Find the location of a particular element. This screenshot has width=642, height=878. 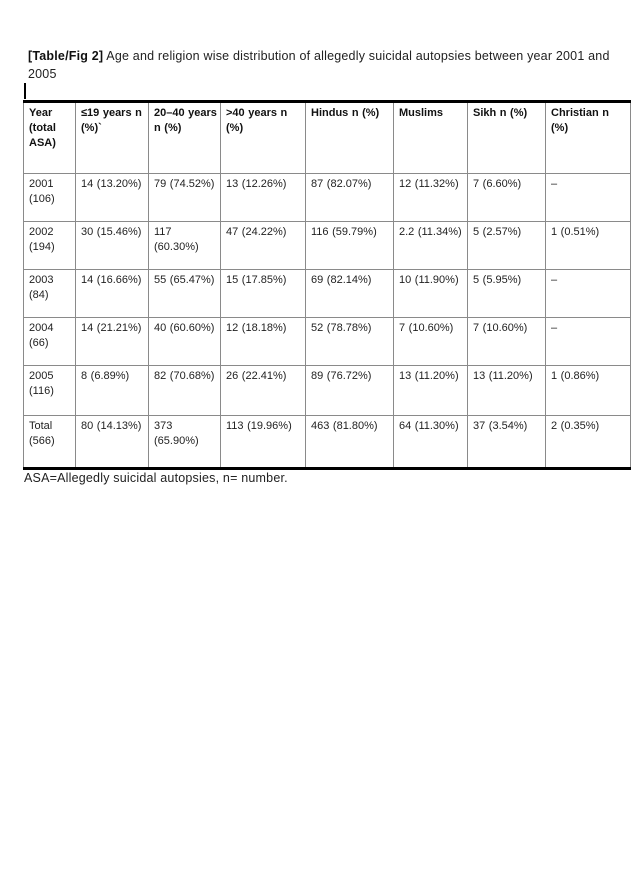

table-cell: 5 (2.57%) is located at coordinates (506, 245).